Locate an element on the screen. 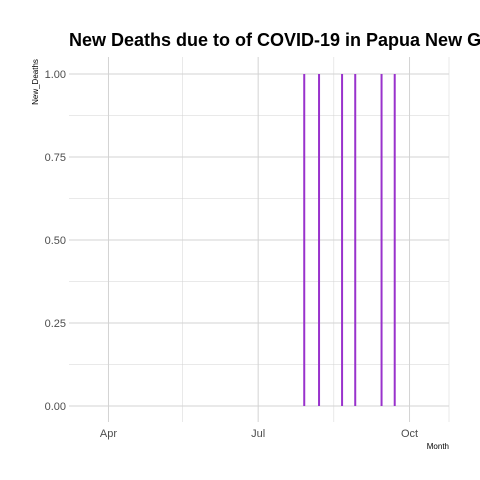 The image size is (480, 480). y-tick-label: 0.00 is located at coordinates (55, 407).